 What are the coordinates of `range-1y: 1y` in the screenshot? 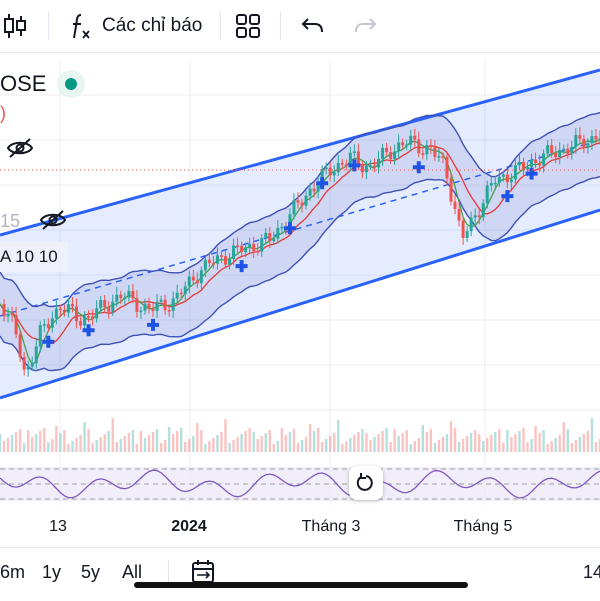 It's located at (51, 572).